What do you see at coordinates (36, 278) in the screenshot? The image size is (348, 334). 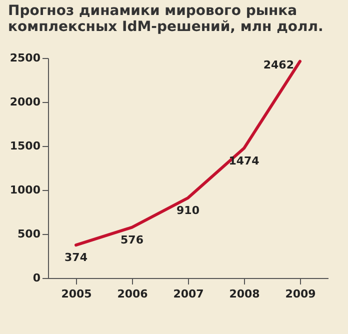 I see `y-tick-label: 0` at bounding box center [36, 278].